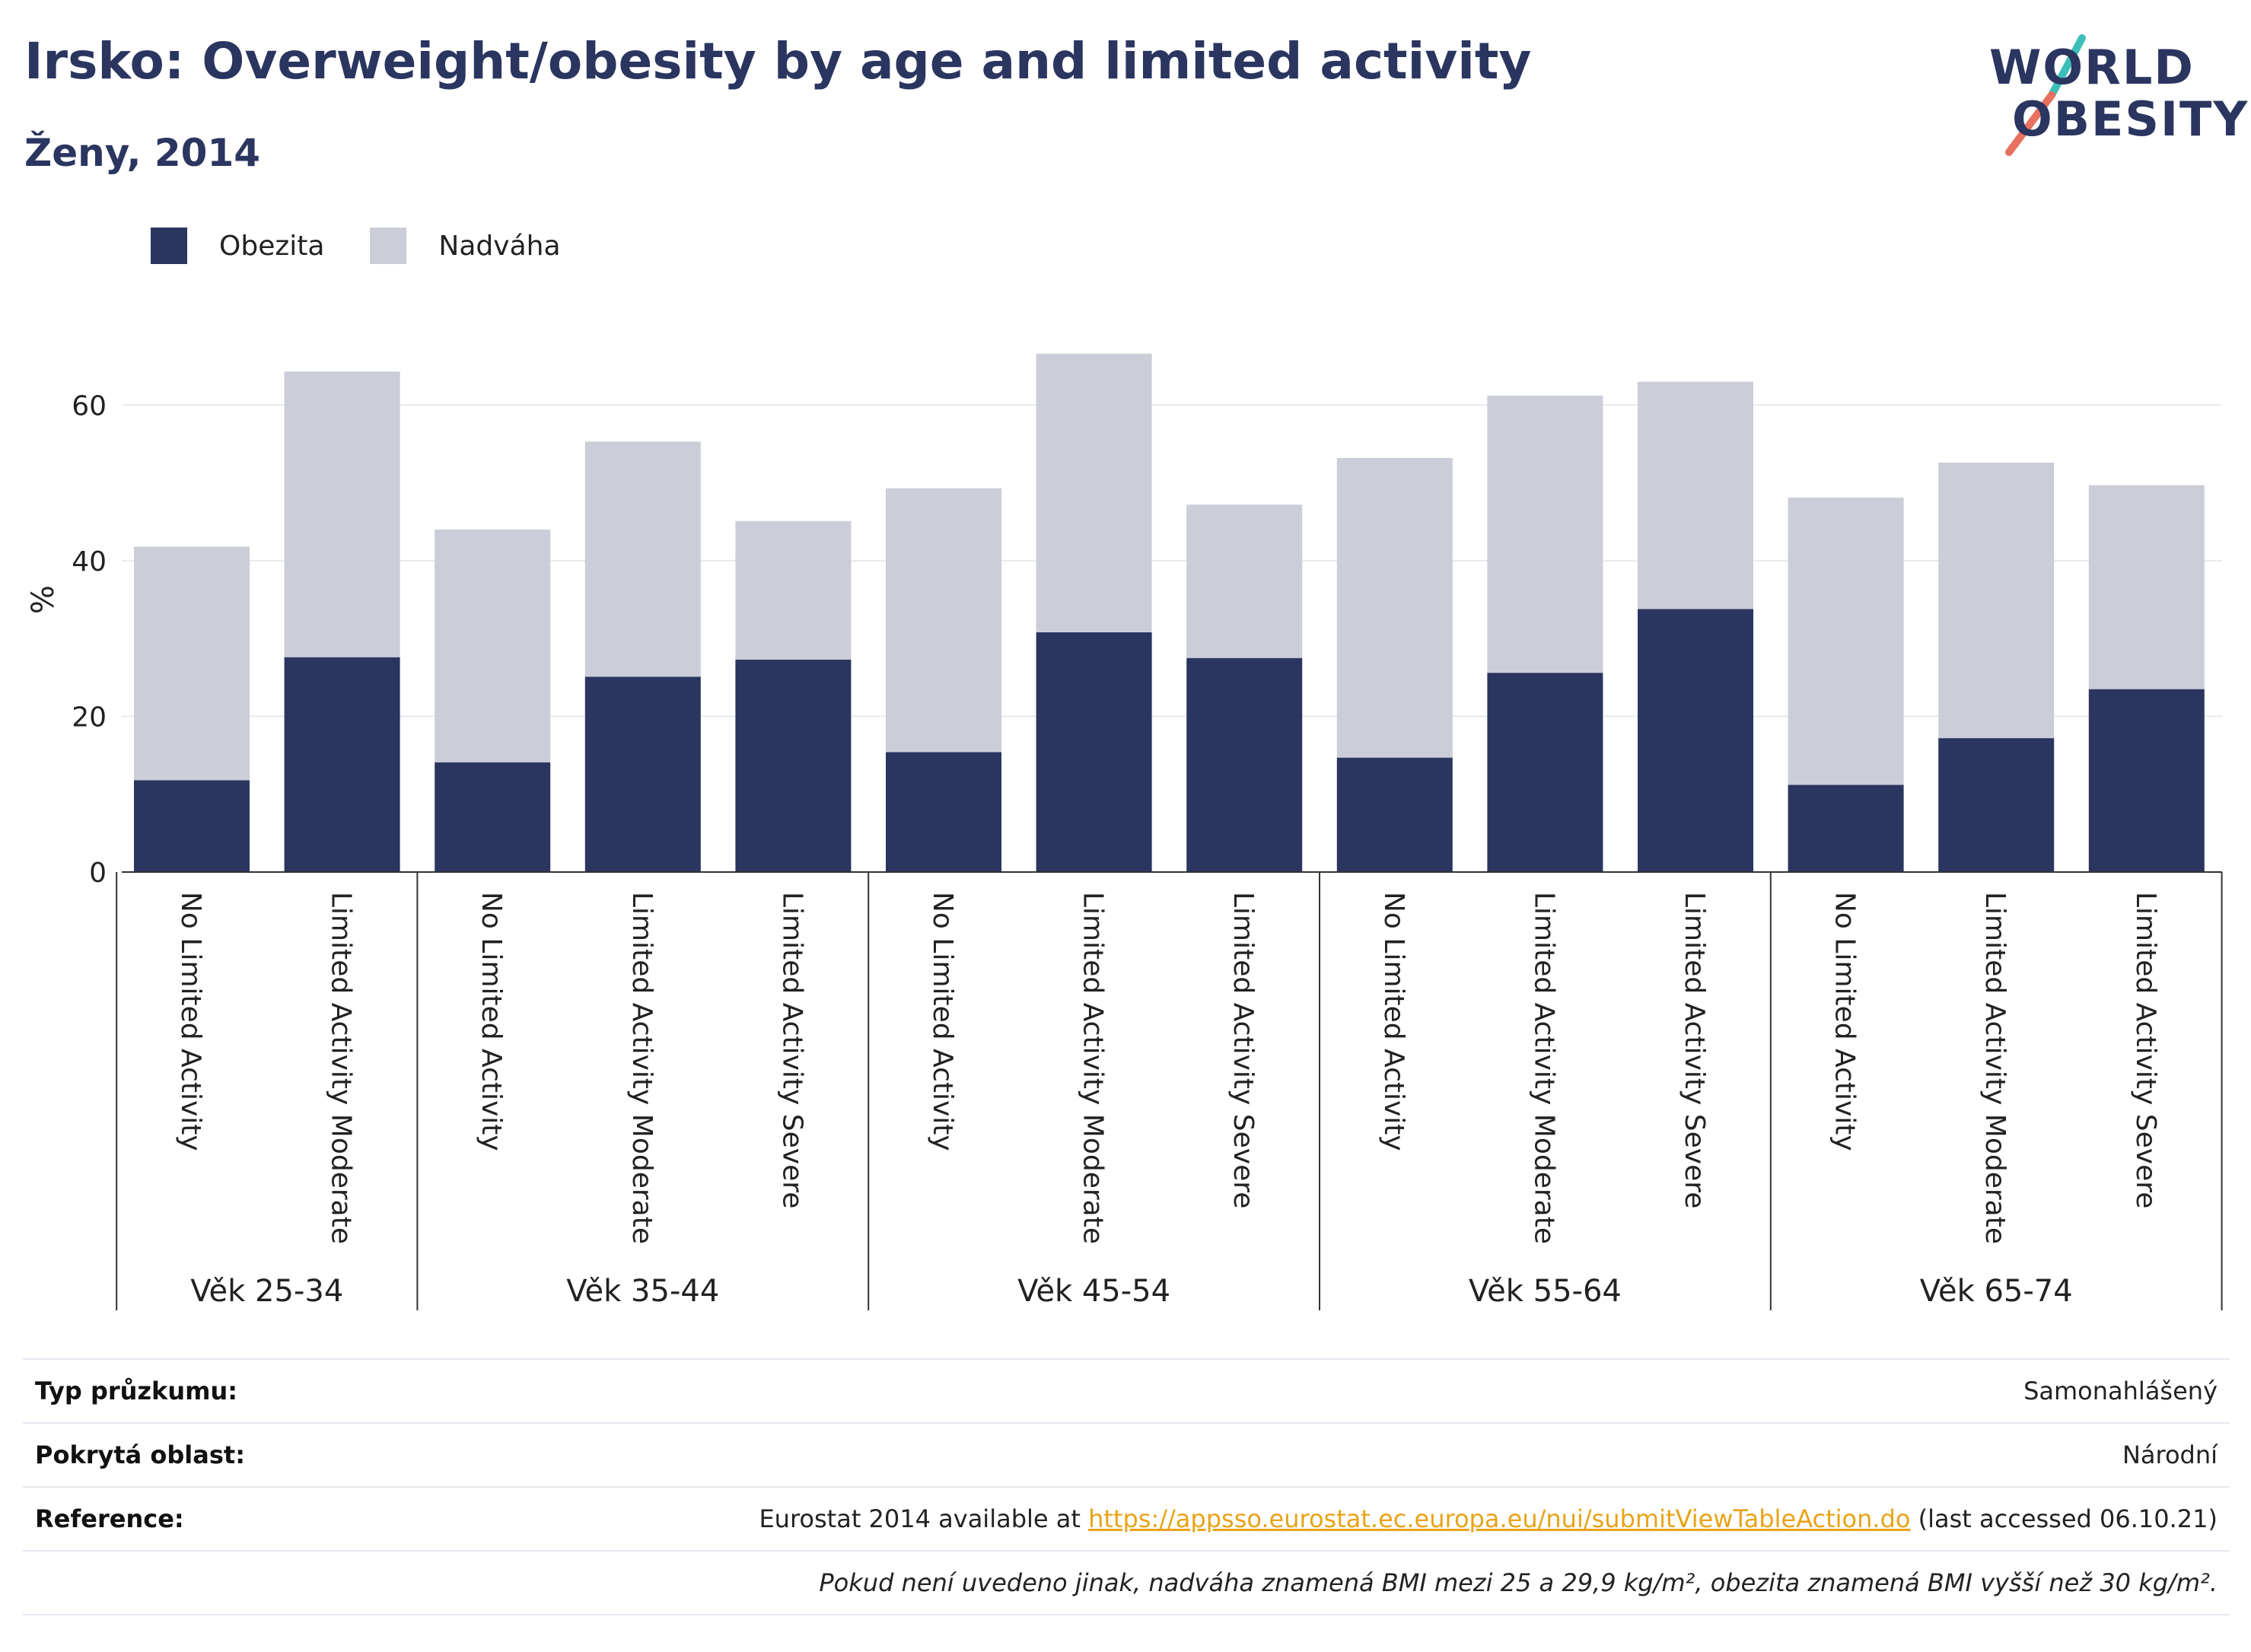 Image resolution: width=2251 pixels, height=1652 pixels. Describe the element at coordinates (499, 246) in the screenshot. I see `legend-label-overweight: Nadváha` at that location.